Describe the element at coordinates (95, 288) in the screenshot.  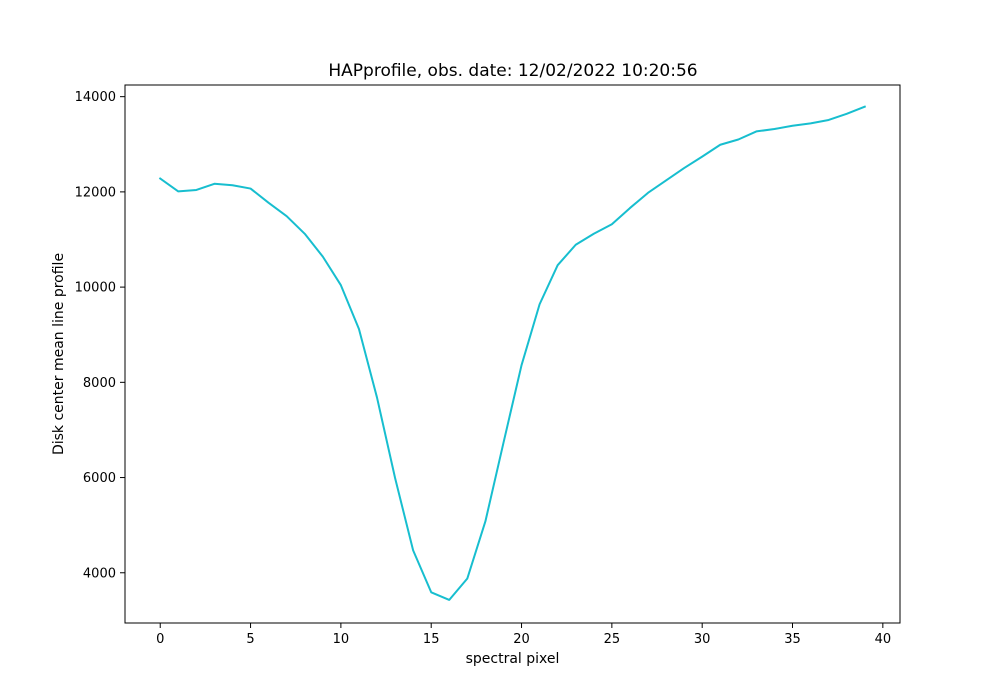
I see `y-tick-label: 10000` at that location.